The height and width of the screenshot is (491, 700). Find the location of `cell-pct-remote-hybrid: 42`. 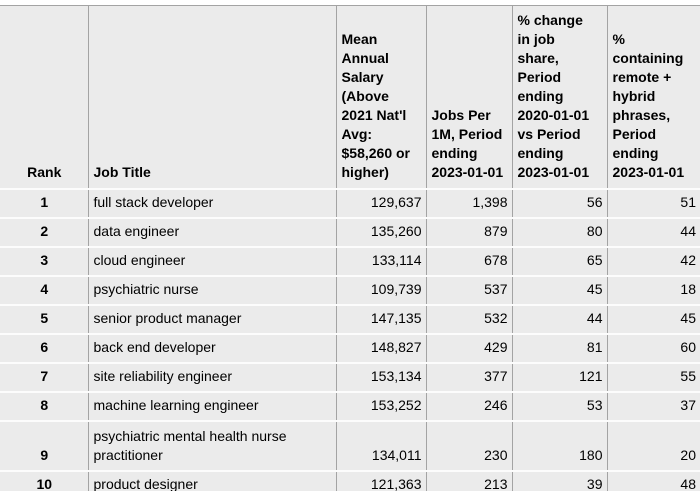

cell-pct-remote-hybrid: 42 is located at coordinates (653, 261).